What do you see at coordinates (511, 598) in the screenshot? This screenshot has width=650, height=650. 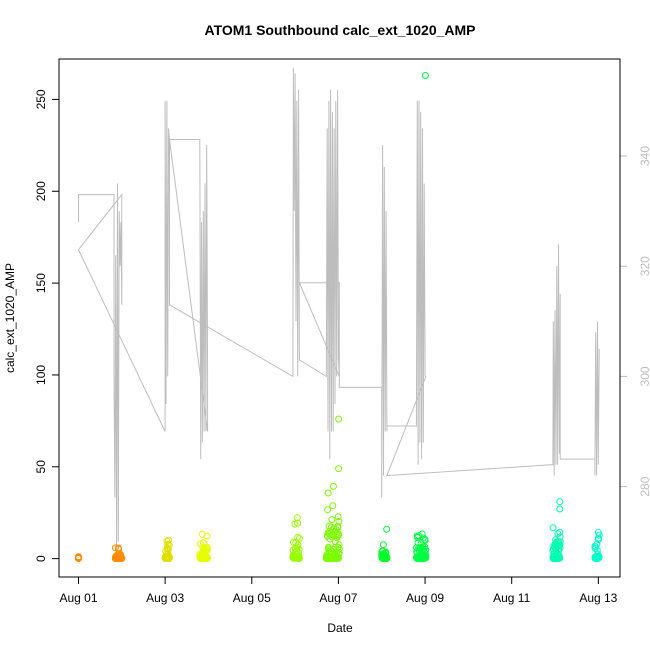 I see `x-tick-label: Aug 11` at bounding box center [511, 598].